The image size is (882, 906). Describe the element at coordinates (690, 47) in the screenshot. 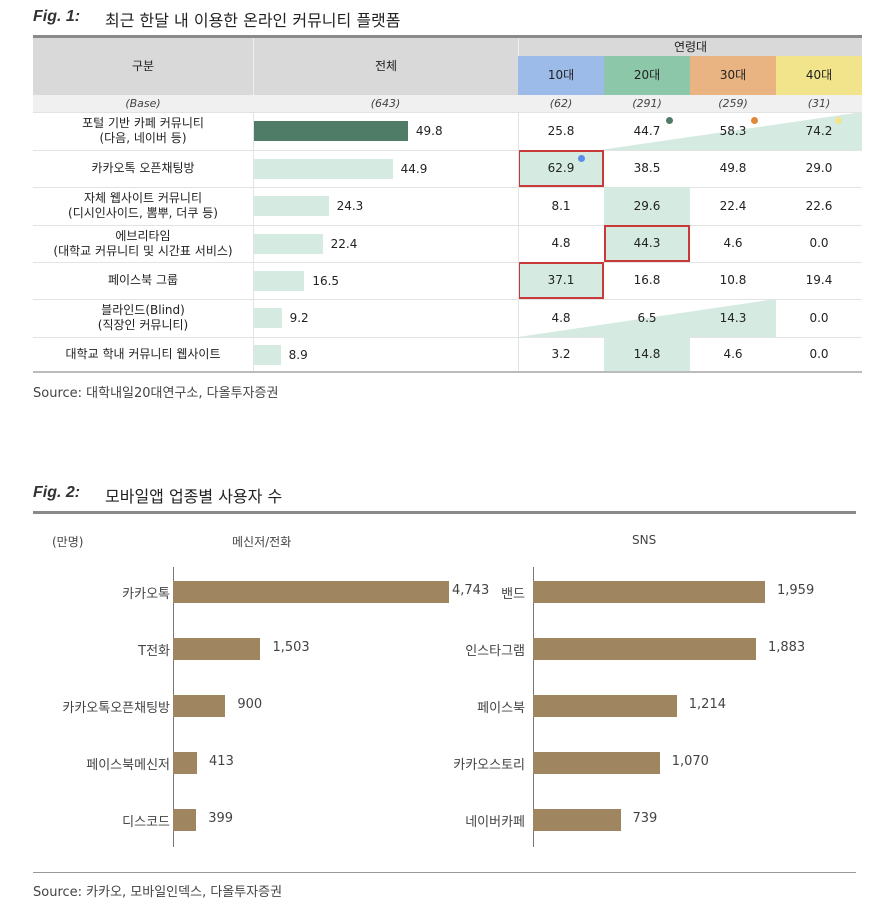

I see `header-age-group: 연령대` at that location.